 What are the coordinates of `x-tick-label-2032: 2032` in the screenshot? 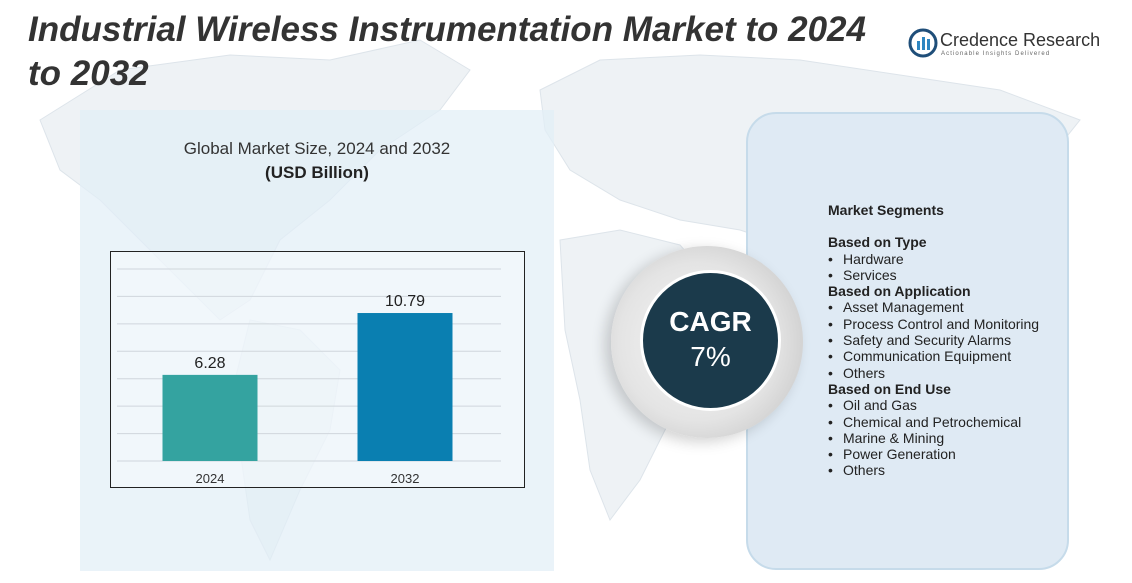 It's located at (405, 478).